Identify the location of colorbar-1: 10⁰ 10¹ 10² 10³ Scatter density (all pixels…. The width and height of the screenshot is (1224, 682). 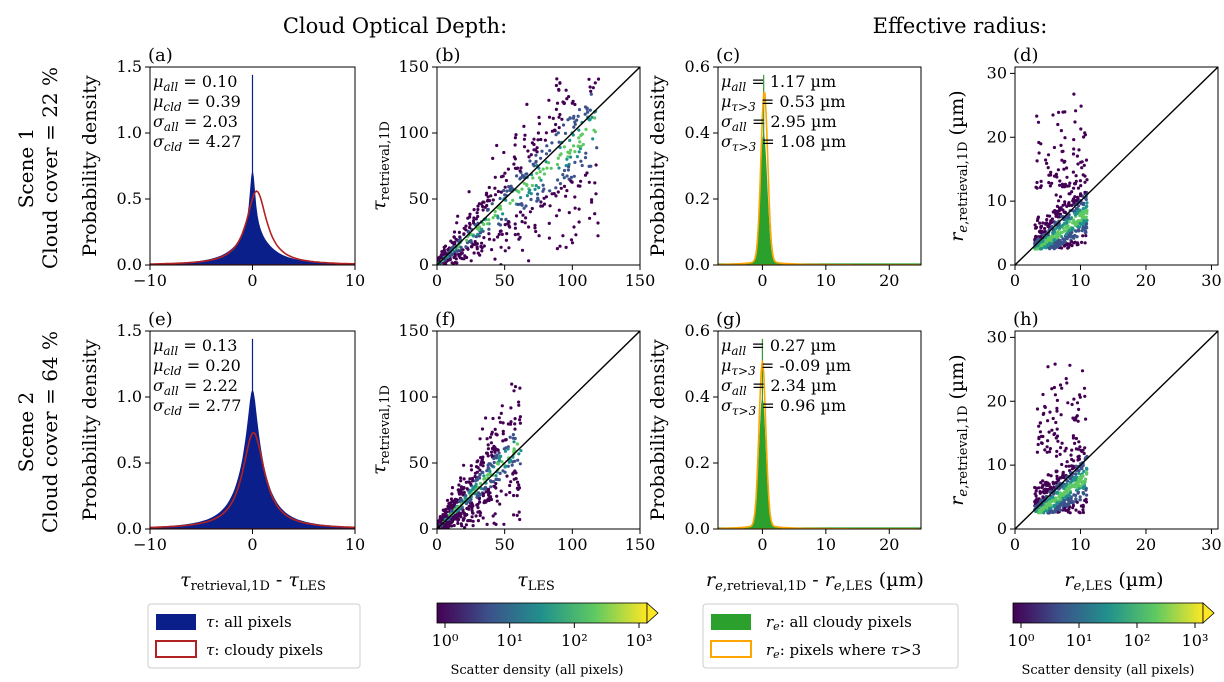
(545, 640).